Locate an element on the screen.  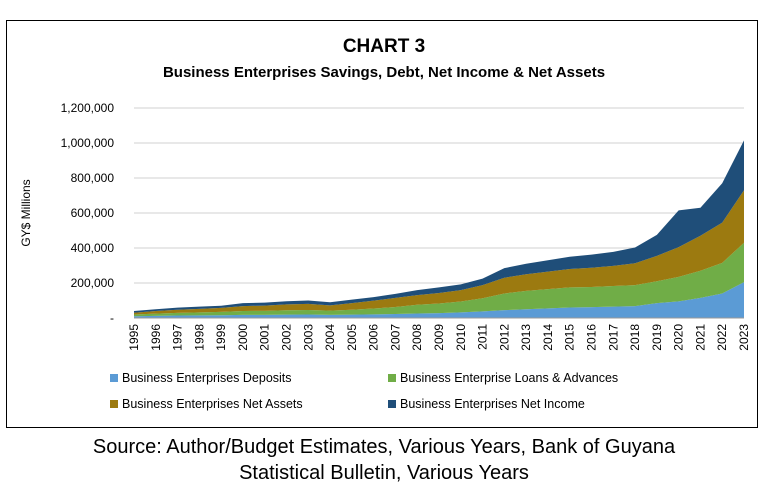
legend-label: Business Enterprises Net Income is located at coordinates (492, 404).